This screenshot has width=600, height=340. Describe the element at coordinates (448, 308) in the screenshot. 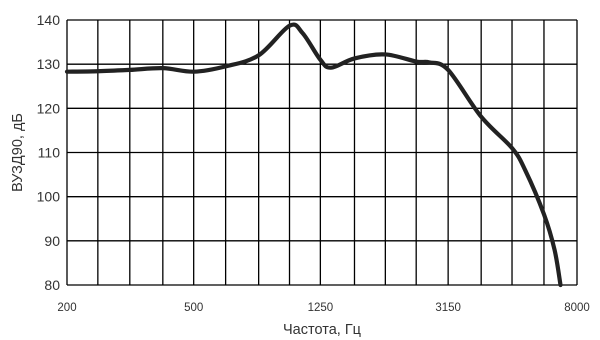

I see `x-tick-label: 3150` at that location.